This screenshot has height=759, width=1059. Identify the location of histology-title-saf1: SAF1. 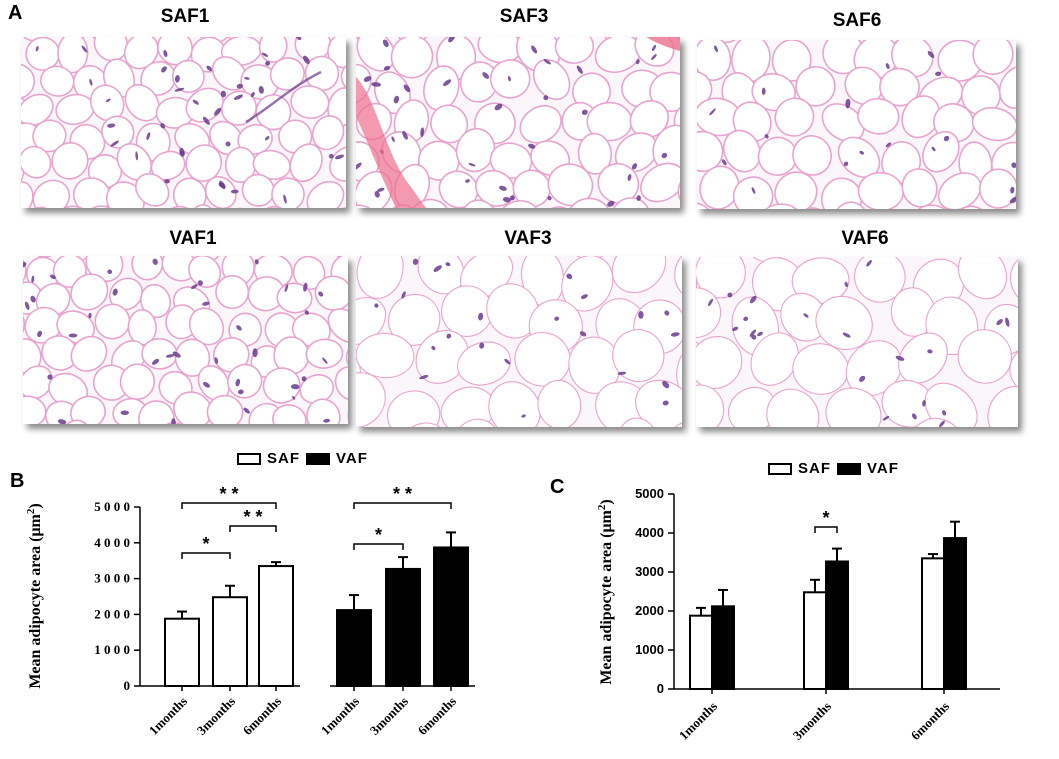
(185, 16).